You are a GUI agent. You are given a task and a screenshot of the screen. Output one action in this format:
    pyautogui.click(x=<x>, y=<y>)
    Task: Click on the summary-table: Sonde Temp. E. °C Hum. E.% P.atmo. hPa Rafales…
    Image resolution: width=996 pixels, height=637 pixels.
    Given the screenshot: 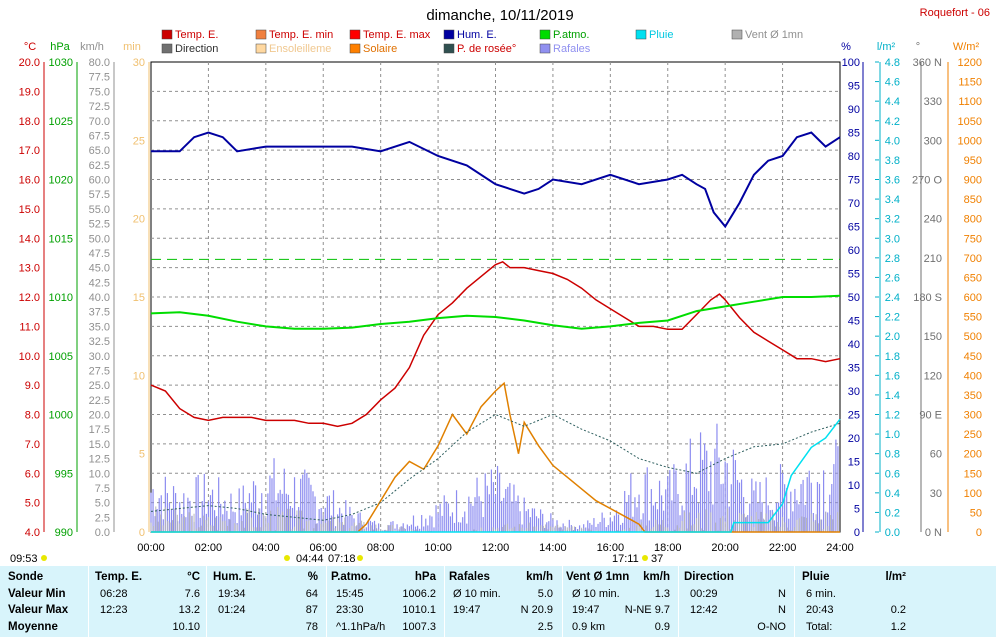 What is the action you would take?
    pyautogui.click(x=498, y=601)
    